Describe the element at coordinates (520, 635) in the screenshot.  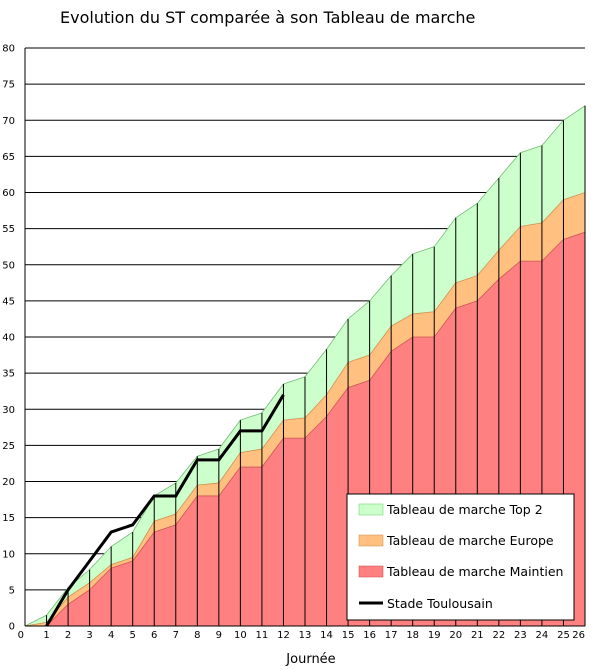
I see `x-tick-23: 23` at that location.